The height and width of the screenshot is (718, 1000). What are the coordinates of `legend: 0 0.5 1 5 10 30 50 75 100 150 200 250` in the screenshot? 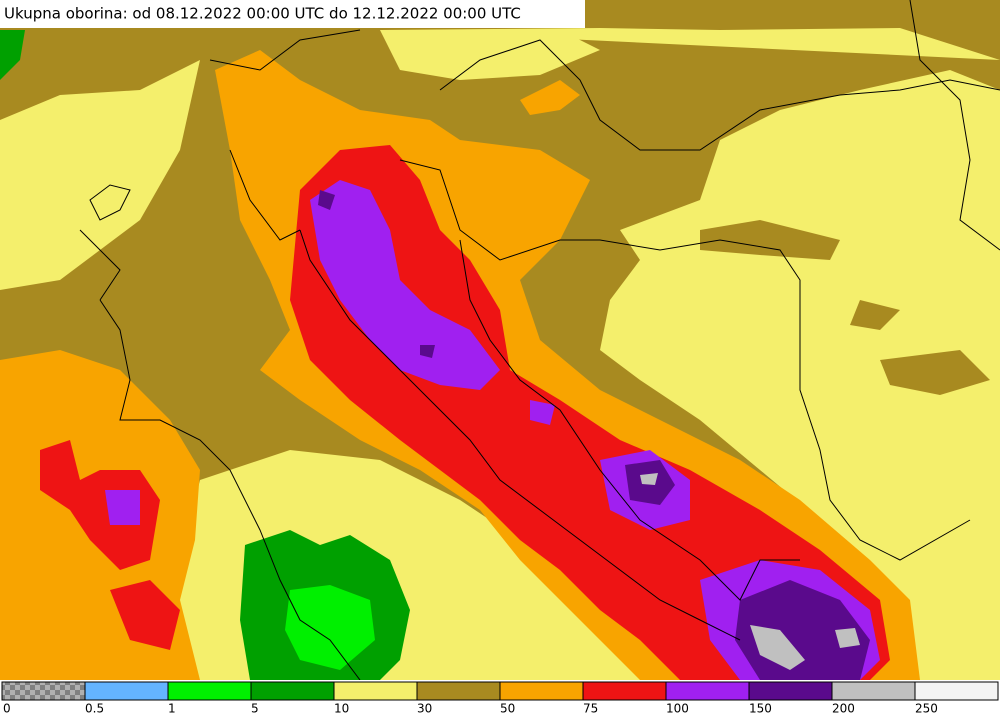 It's located at (500, 698).